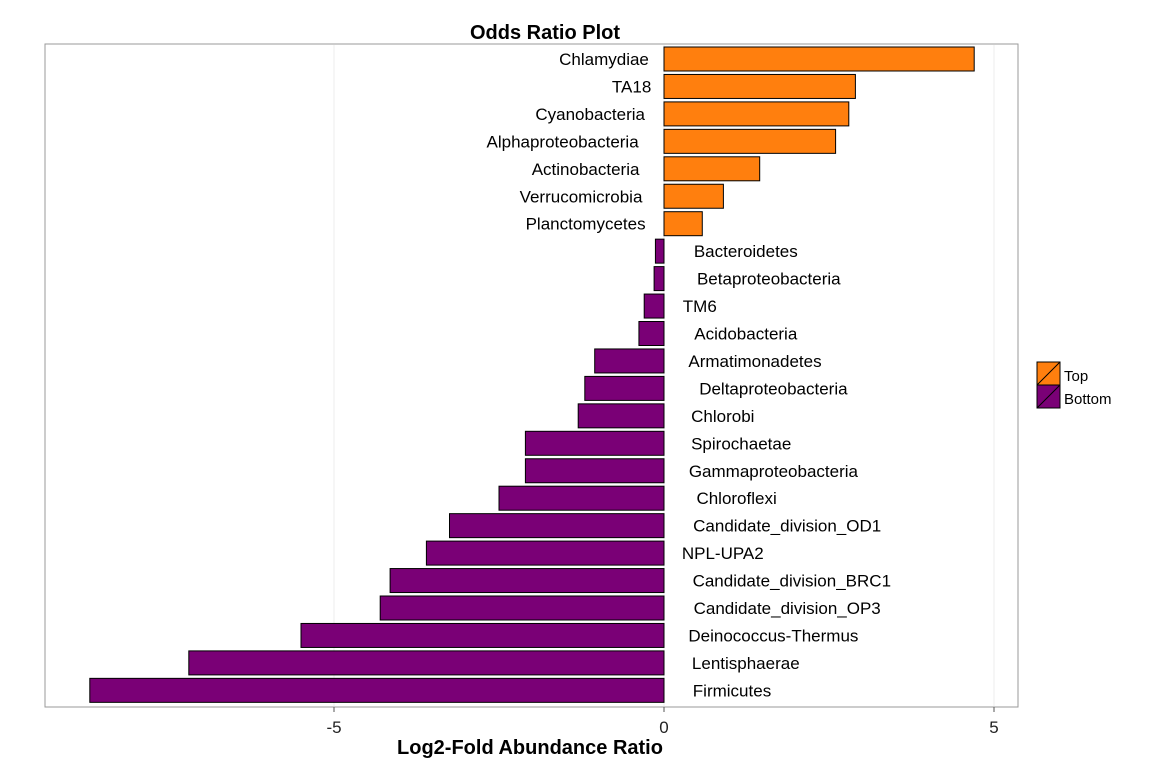 The width and height of the screenshot is (1152, 768). Describe the element at coordinates (631, 86) in the screenshot. I see `bar-label: TA18` at that location.